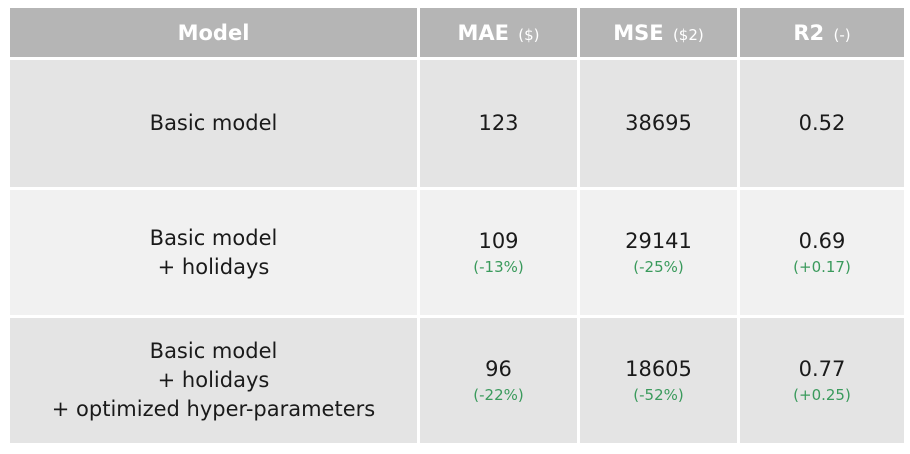  What do you see at coordinates (658, 267) in the screenshot?
I see `mse-change: (-25%)` at bounding box center [658, 267].